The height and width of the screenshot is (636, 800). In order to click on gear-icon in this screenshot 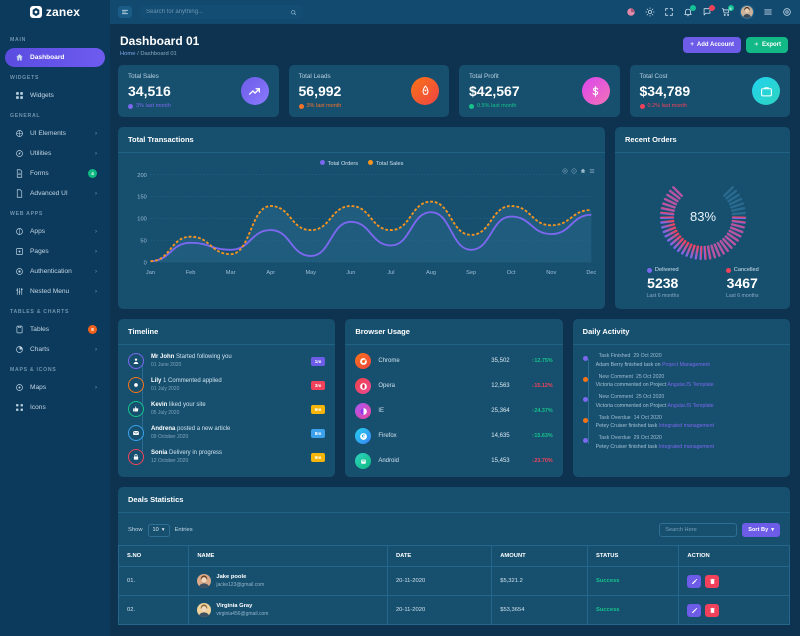, I will do `click(787, 12)`.